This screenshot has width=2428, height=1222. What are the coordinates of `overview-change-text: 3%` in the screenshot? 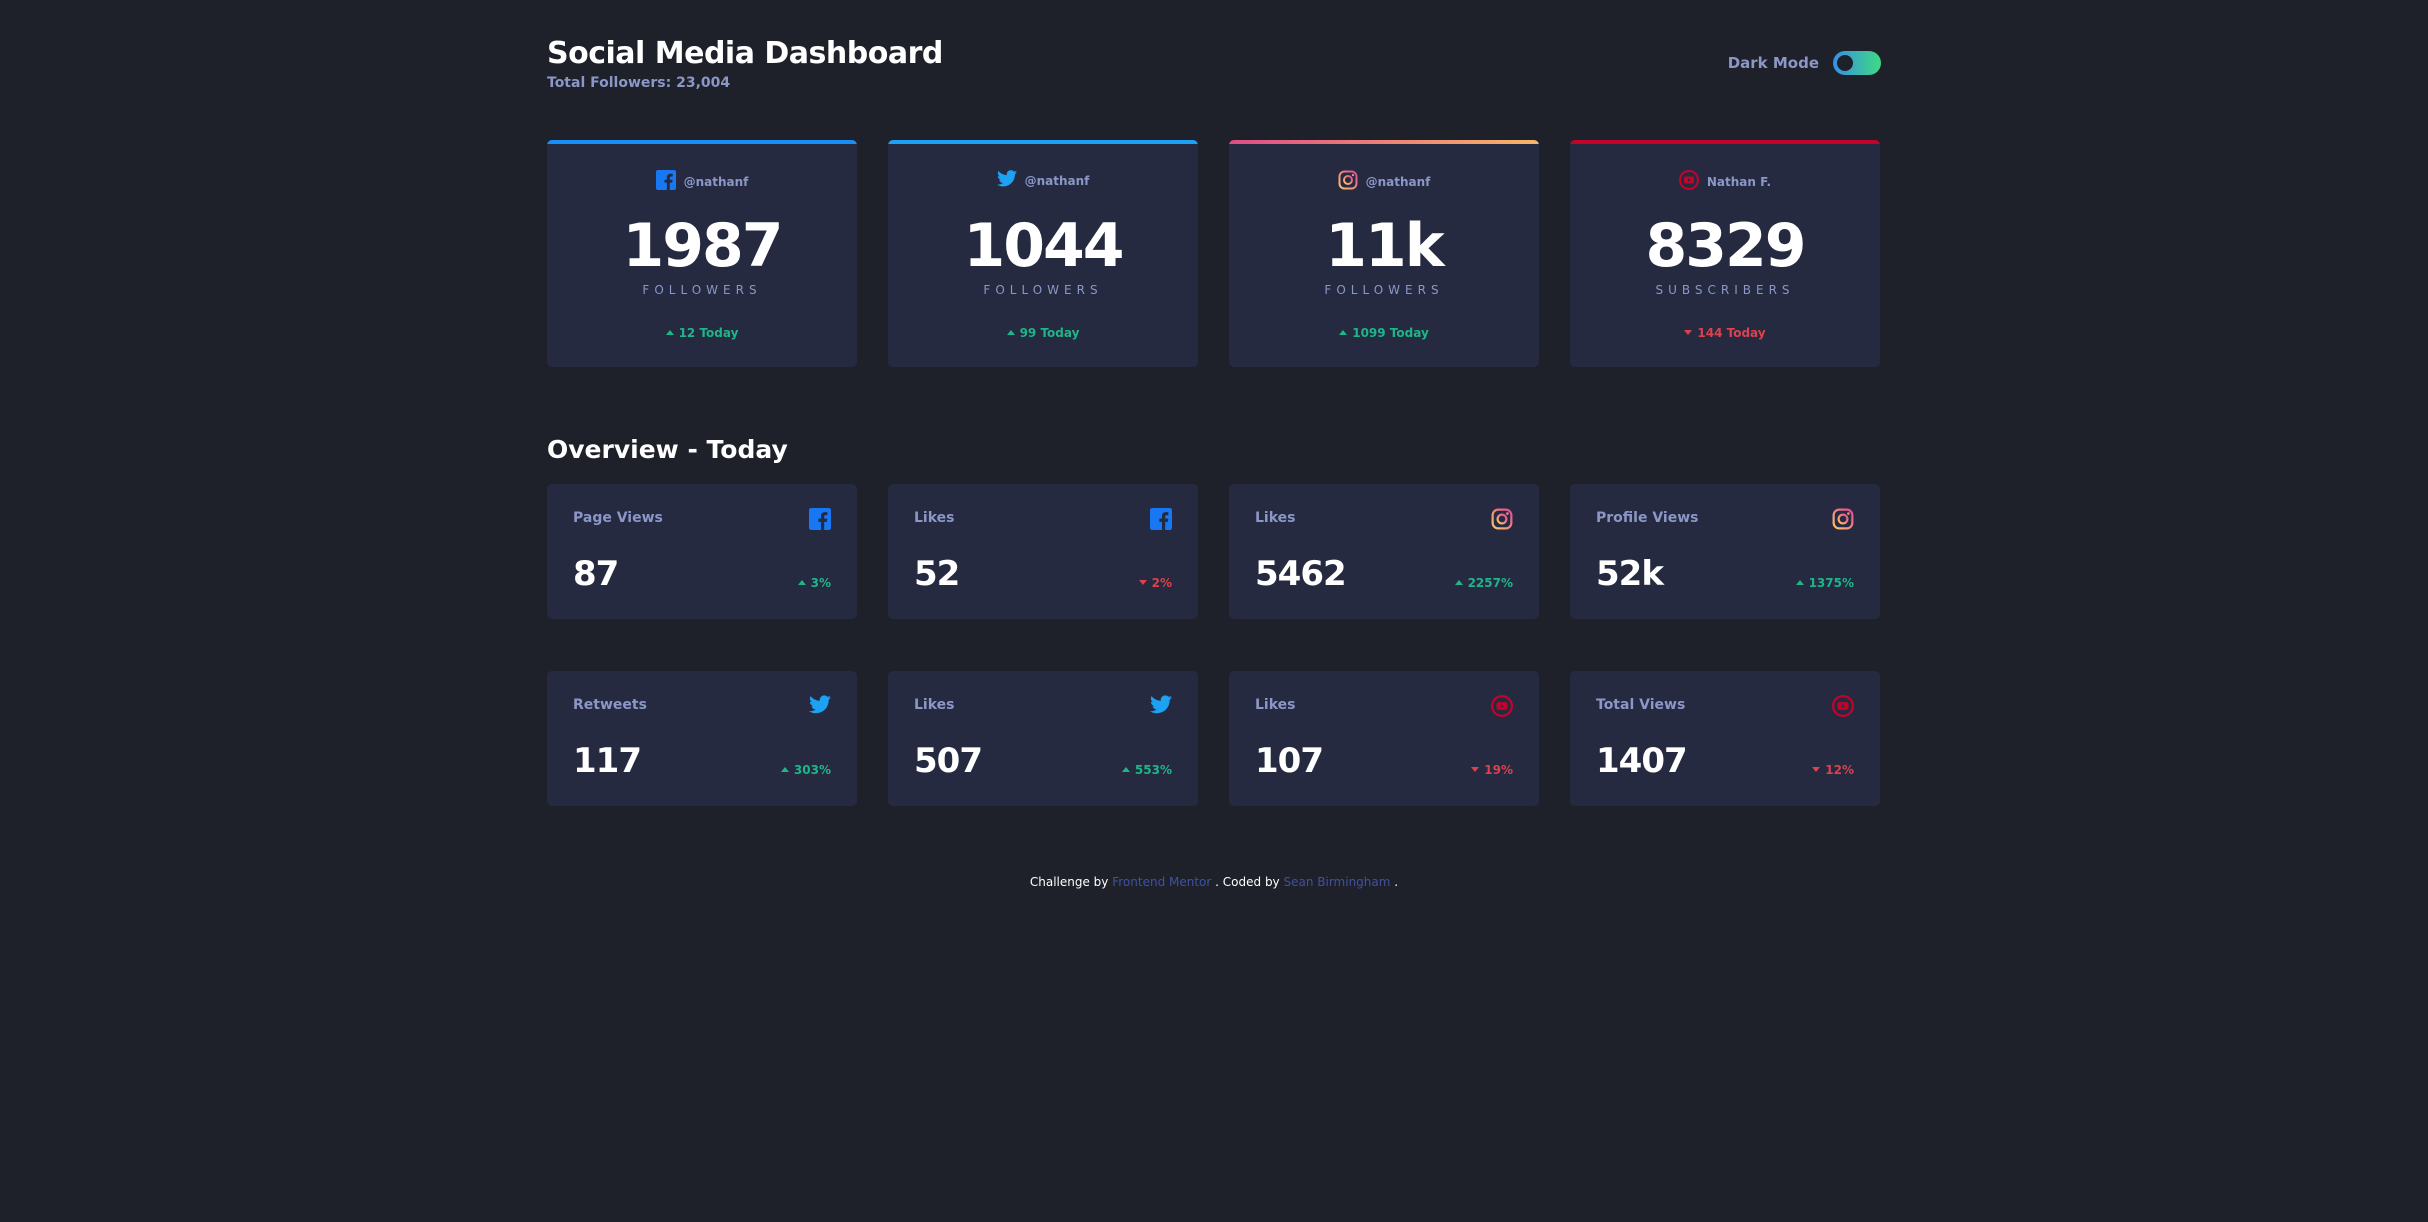 It's located at (820, 583).